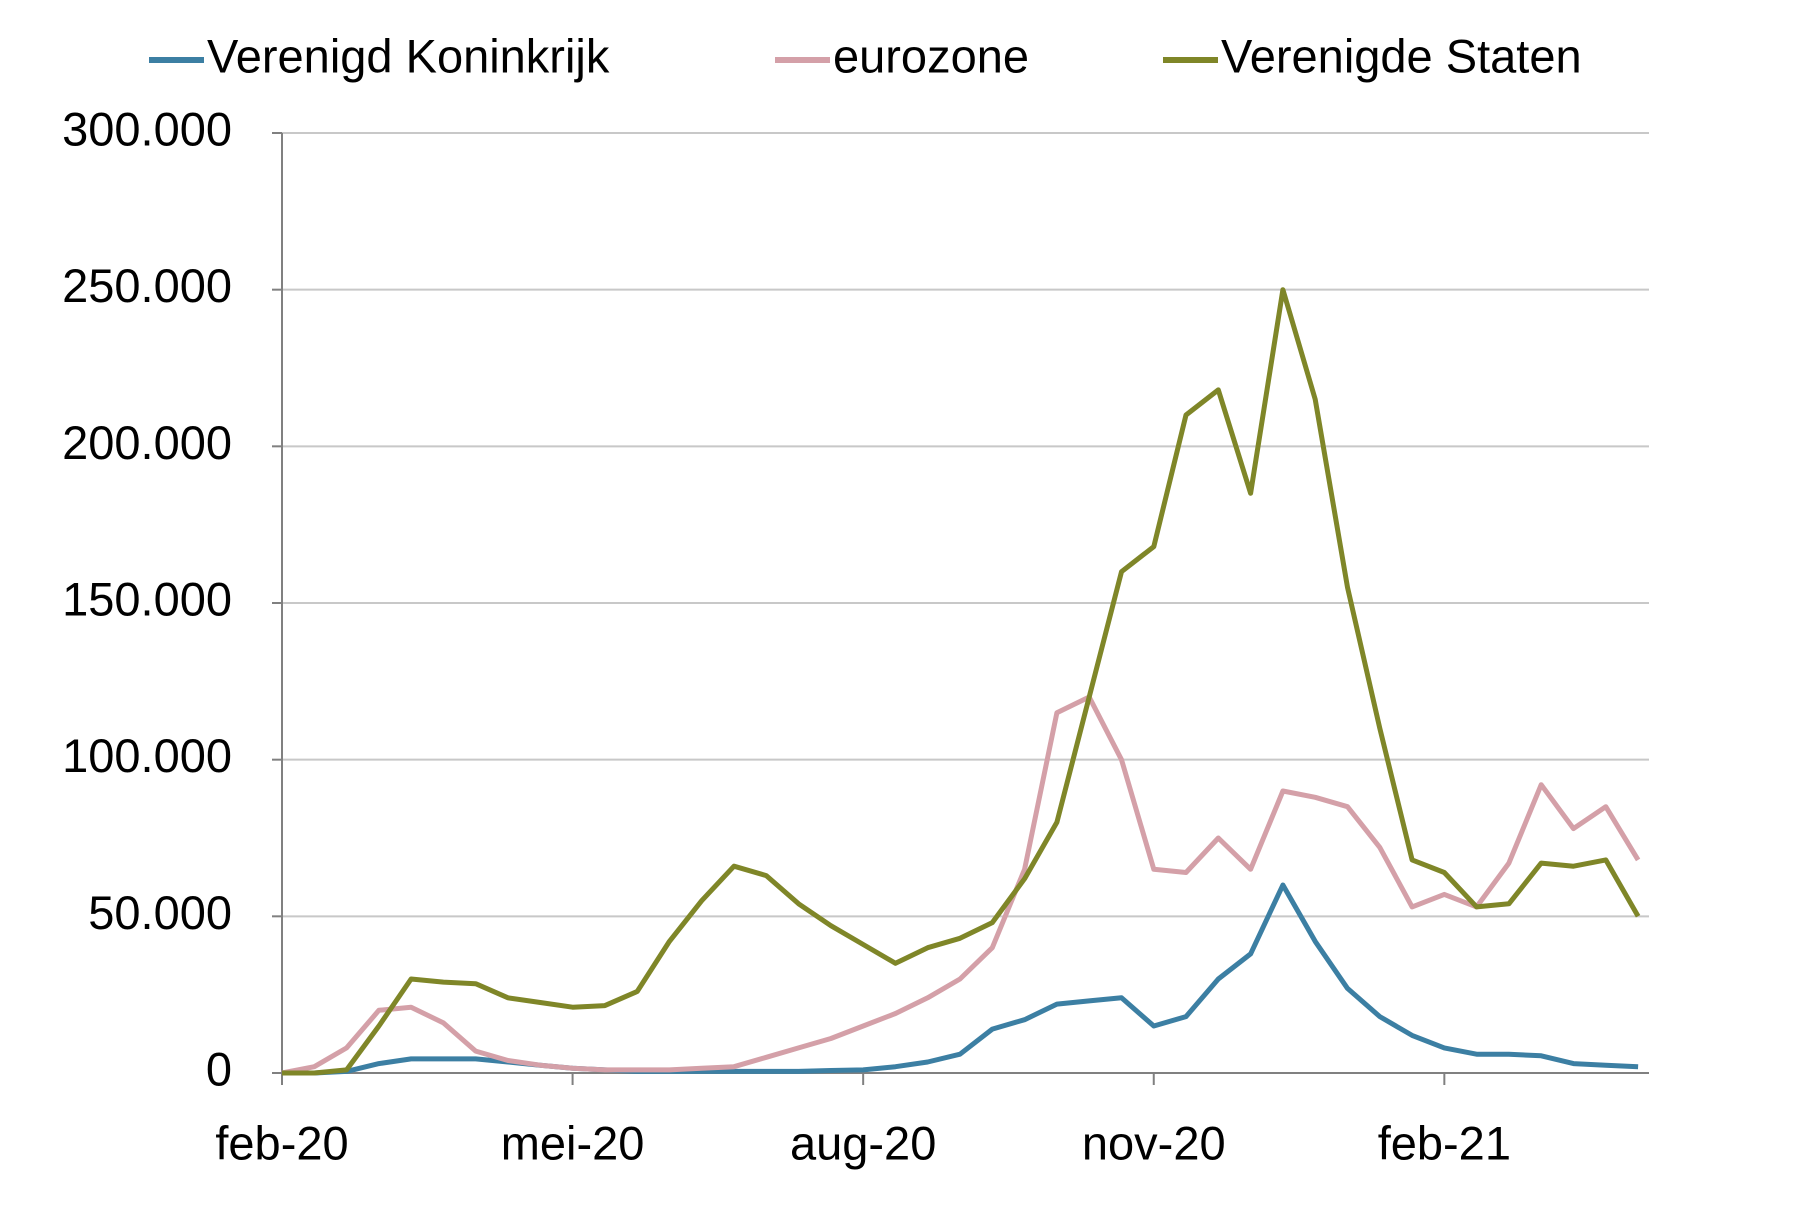 Image resolution: width=1806 pixels, height=1209 pixels. What do you see at coordinates (1401, 55) in the screenshot?
I see `legend-label: Verenigde Staten` at bounding box center [1401, 55].